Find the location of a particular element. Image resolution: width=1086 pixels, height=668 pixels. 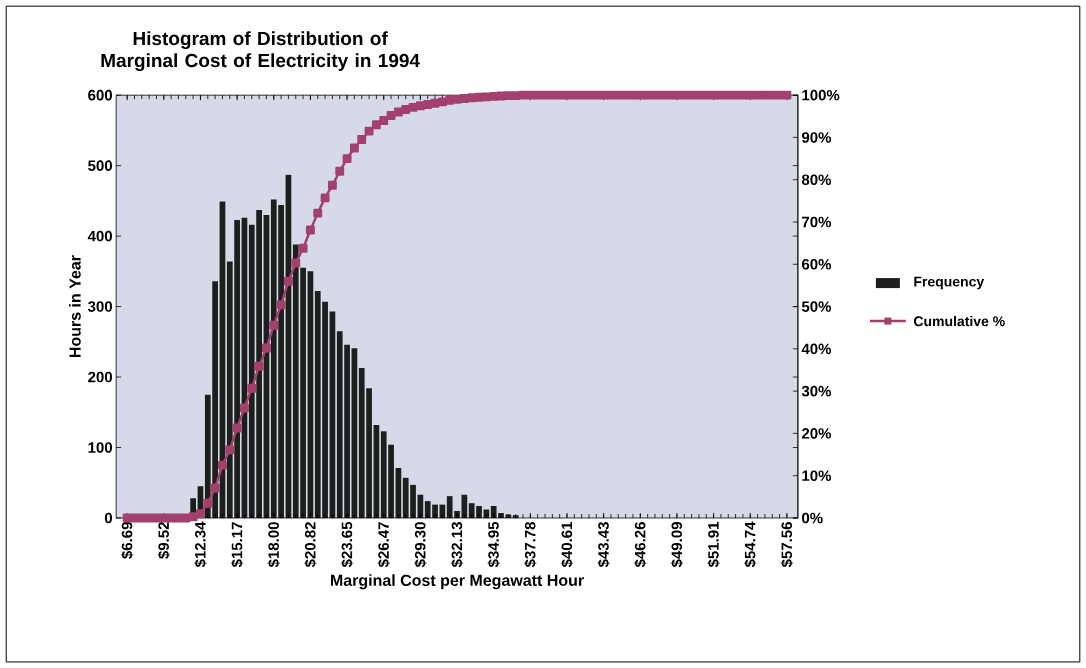

x-tick-label: $57.56 is located at coordinates (787, 545).